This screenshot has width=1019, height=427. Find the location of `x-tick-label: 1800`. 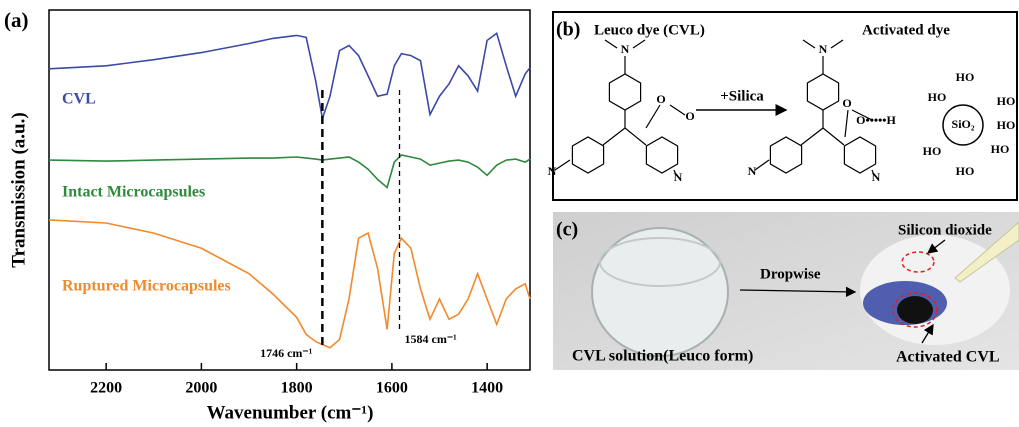

x-tick-label: 1800 is located at coordinates (297, 388).